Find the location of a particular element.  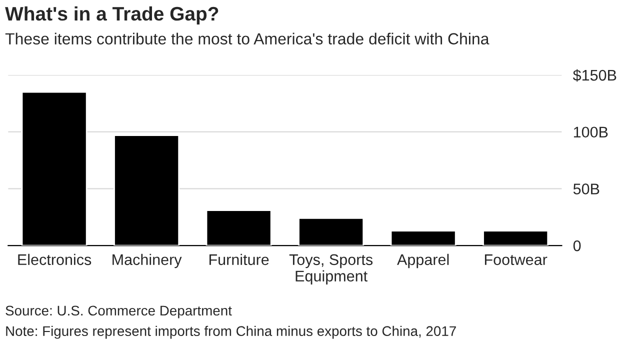

chart-title: What's in a Trade Gap? is located at coordinates (111, 15).